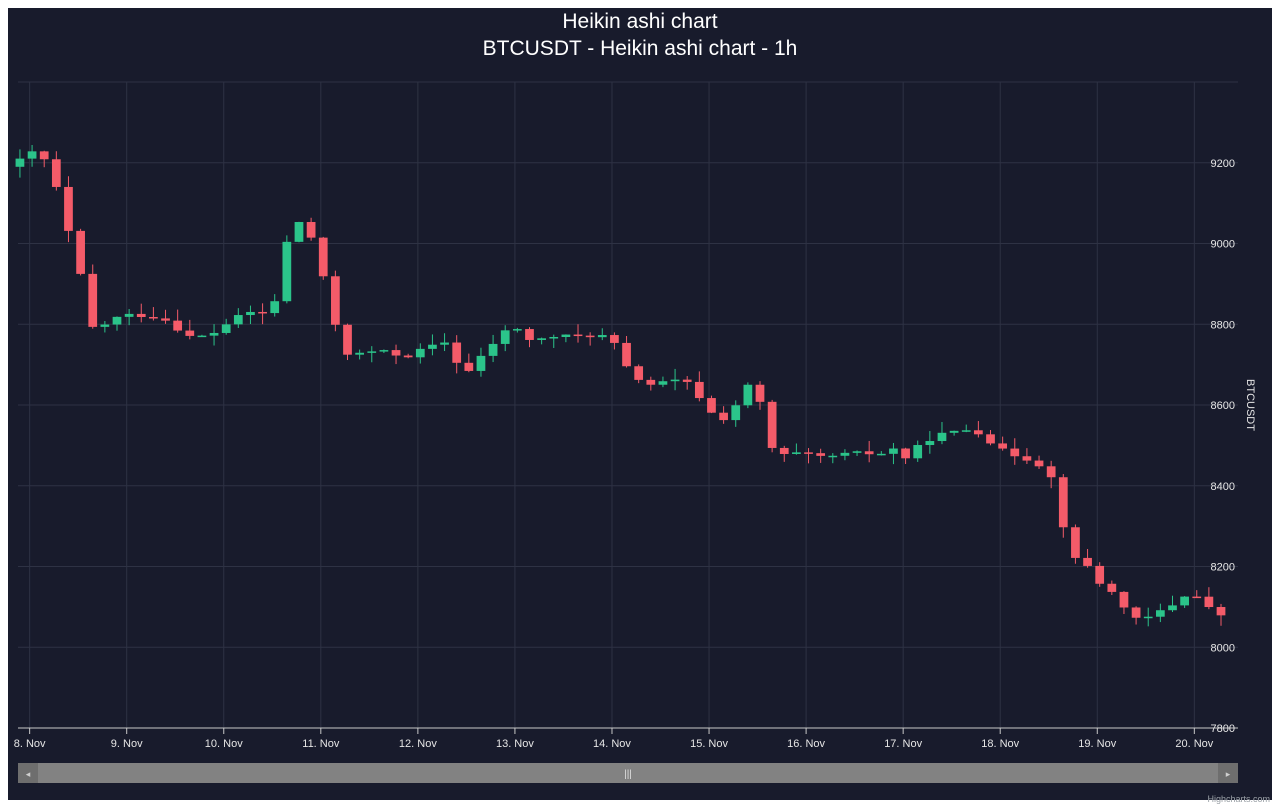 The image size is (1280, 804). I want to click on scroll-right-button, so click(1228, 773).